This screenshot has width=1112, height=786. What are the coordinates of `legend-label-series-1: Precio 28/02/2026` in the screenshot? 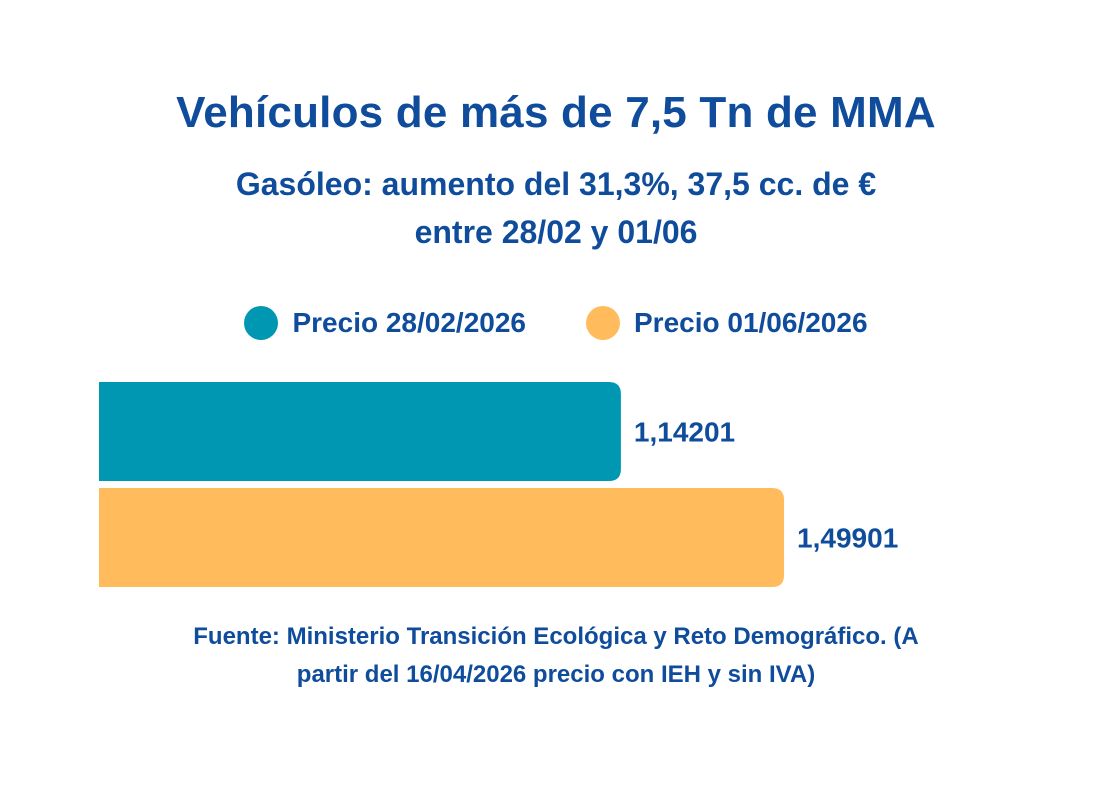 It's located at (409, 322).